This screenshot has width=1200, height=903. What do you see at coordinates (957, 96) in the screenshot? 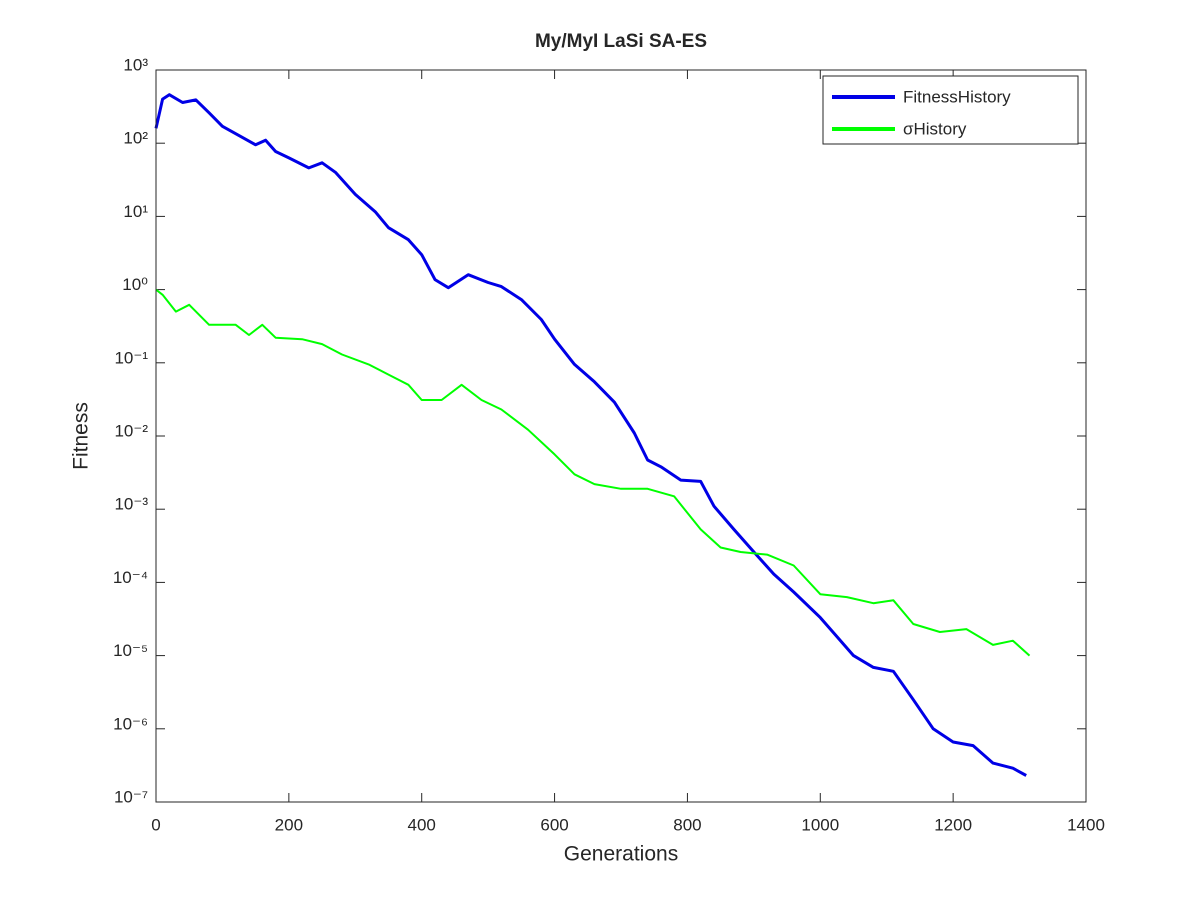
I see `legend-label: FitnessHistory` at bounding box center [957, 96].